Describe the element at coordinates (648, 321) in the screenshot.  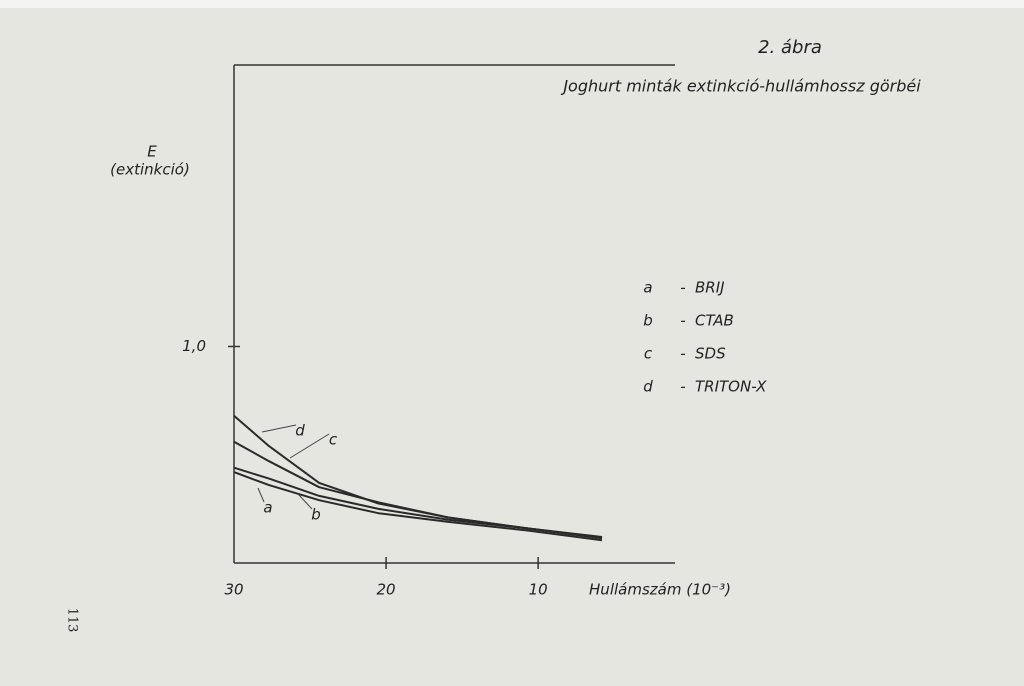
I see `legend-key: b` at that location.